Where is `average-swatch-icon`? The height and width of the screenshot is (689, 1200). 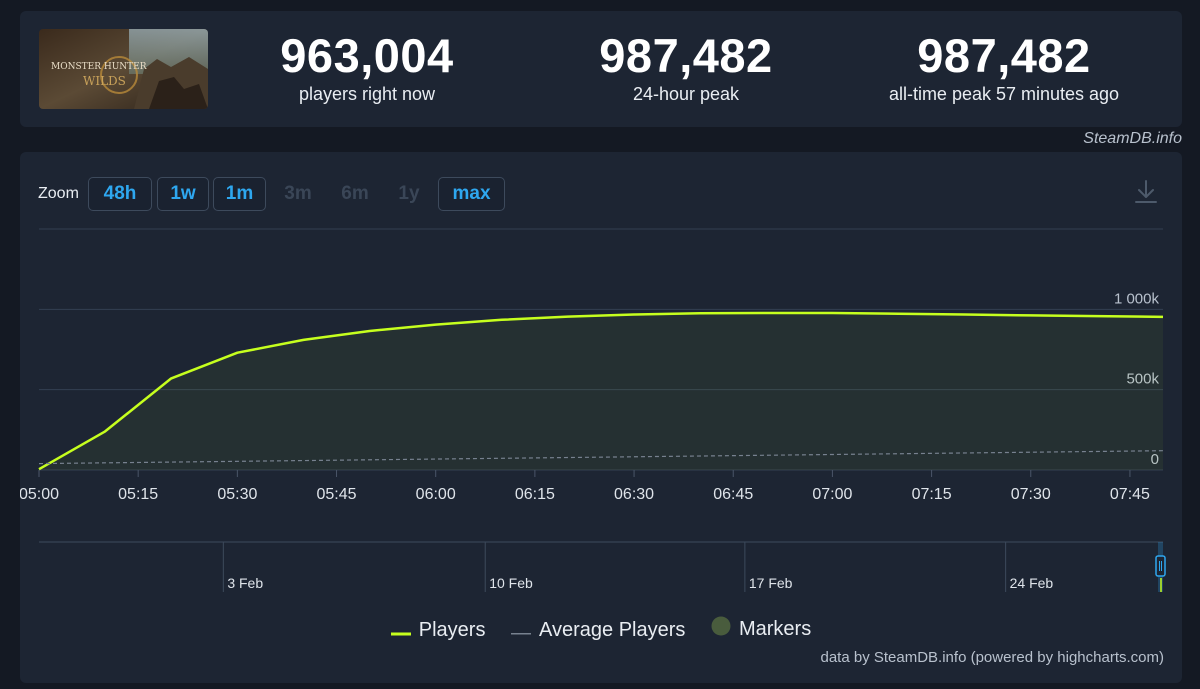
average-swatch-icon is located at coordinates (521, 630).